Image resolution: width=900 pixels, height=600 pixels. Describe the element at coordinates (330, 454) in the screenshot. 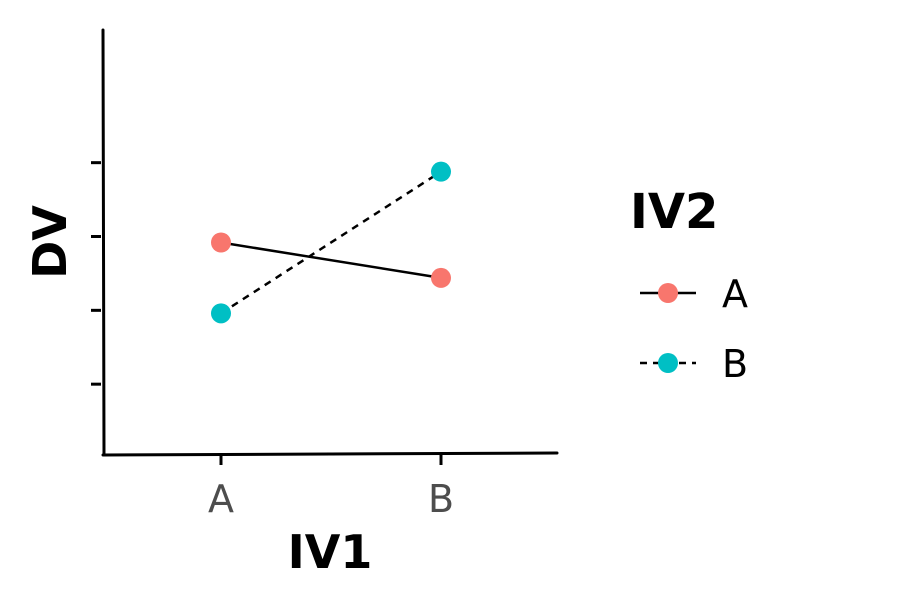

I see `x-axis-line` at that location.